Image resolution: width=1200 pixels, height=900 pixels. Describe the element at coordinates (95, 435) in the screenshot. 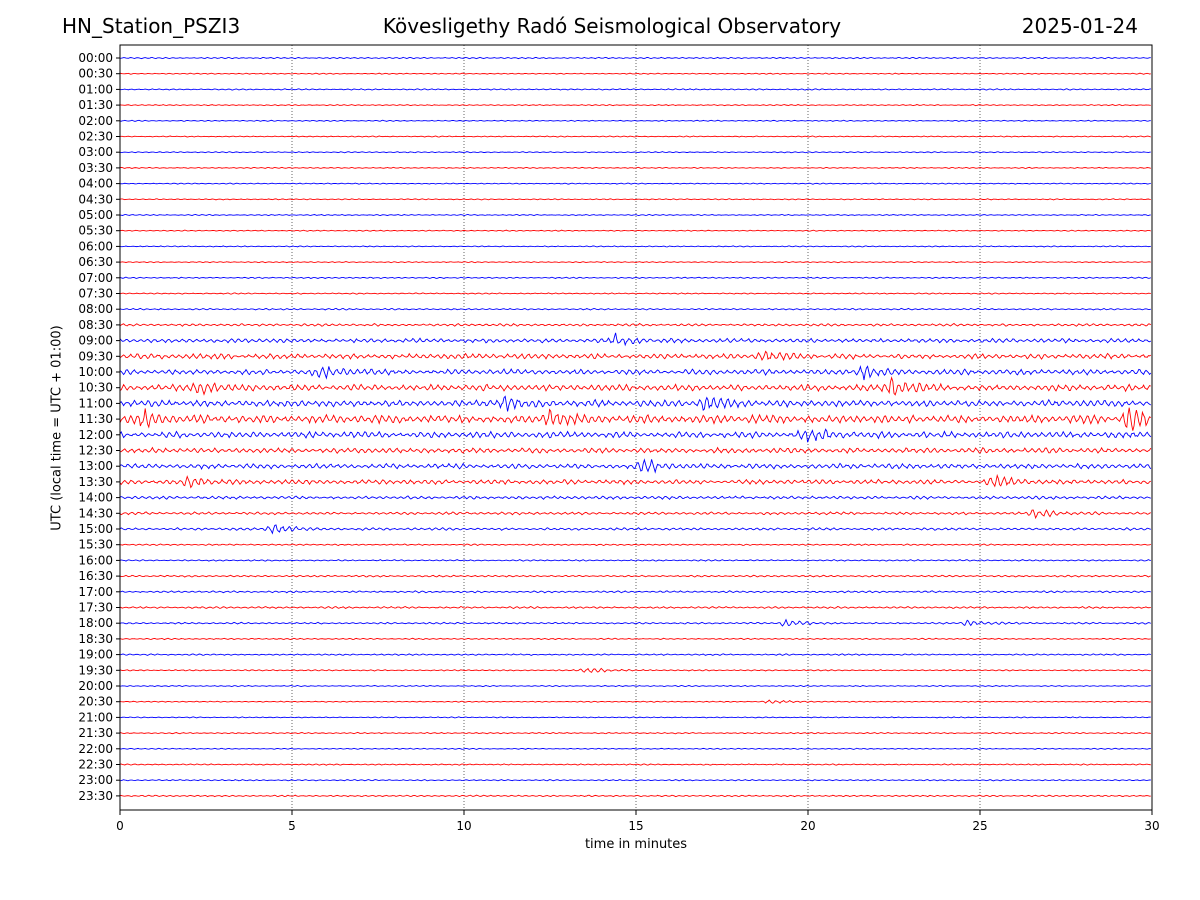

I see `y-tick-label: 12:00` at that location.